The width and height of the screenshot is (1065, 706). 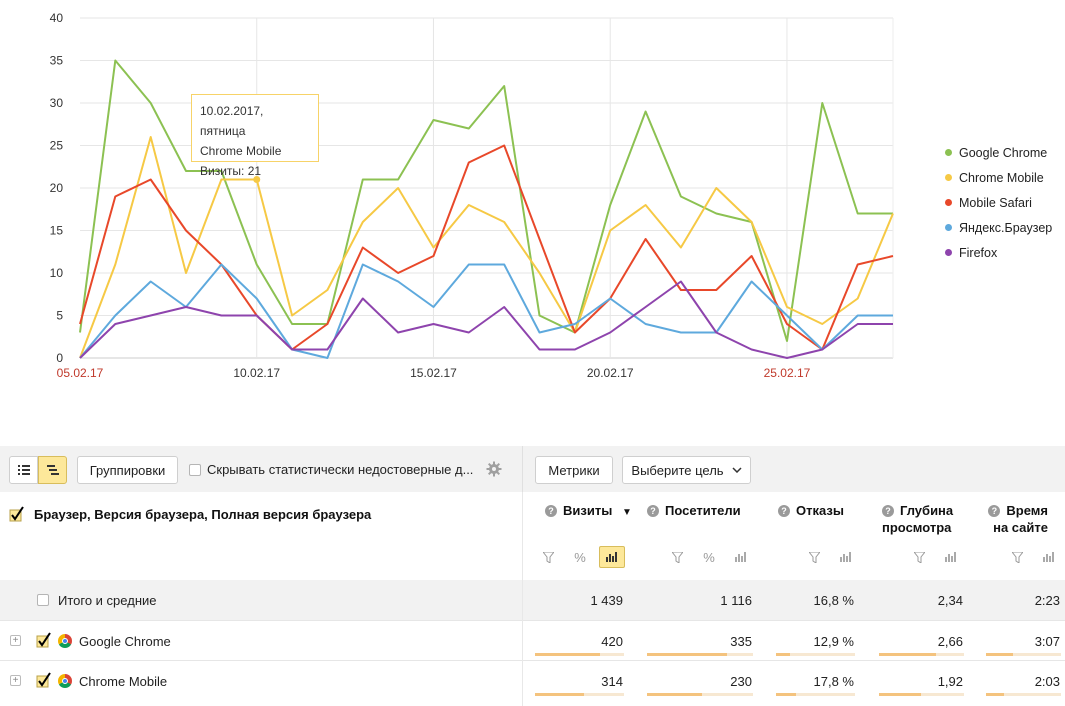 What do you see at coordinates (65, 641) in the screenshot?
I see `chrome-browser-icon` at bounding box center [65, 641].